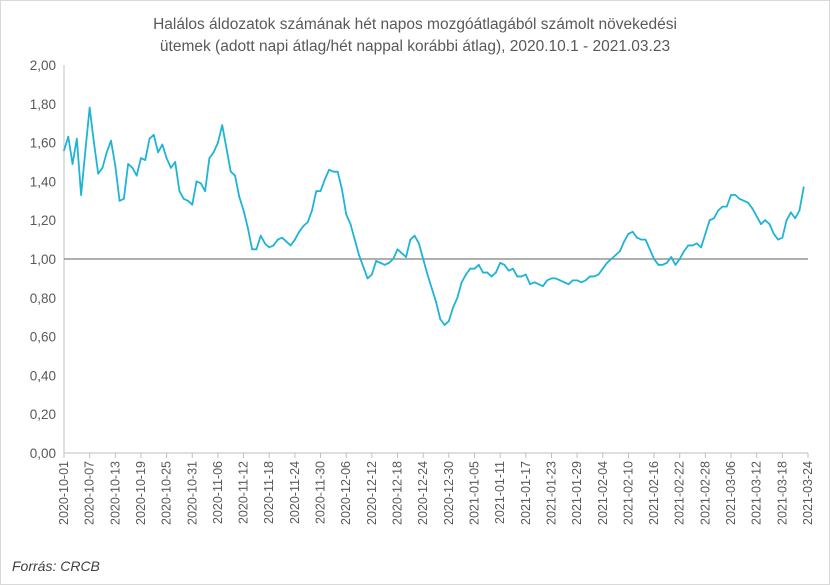 Image resolution: width=830 pixels, height=585 pixels. What do you see at coordinates (577, 493) in the screenshot?
I see `x-tick-label: 2021-01-29` at bounding box center [577, 493].